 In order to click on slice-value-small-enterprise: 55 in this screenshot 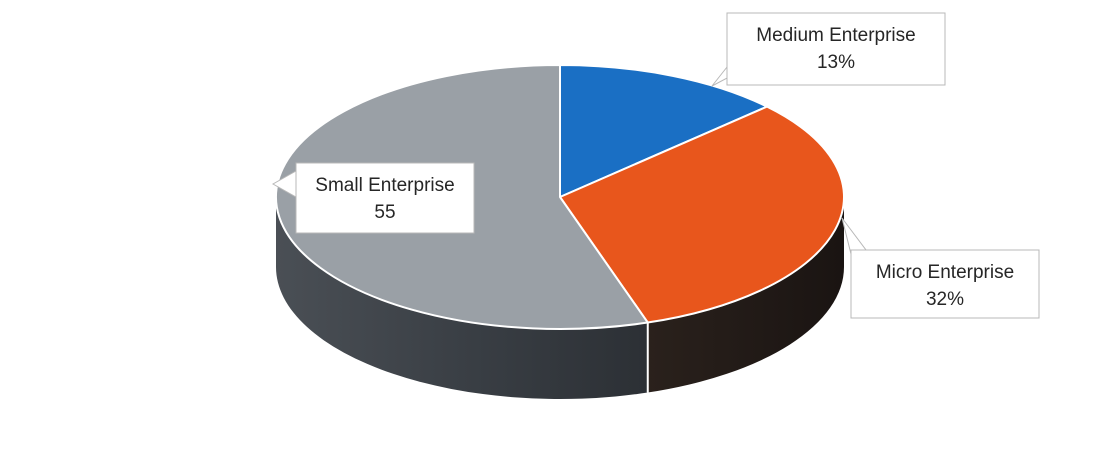, I will do `click(384, 212)`.